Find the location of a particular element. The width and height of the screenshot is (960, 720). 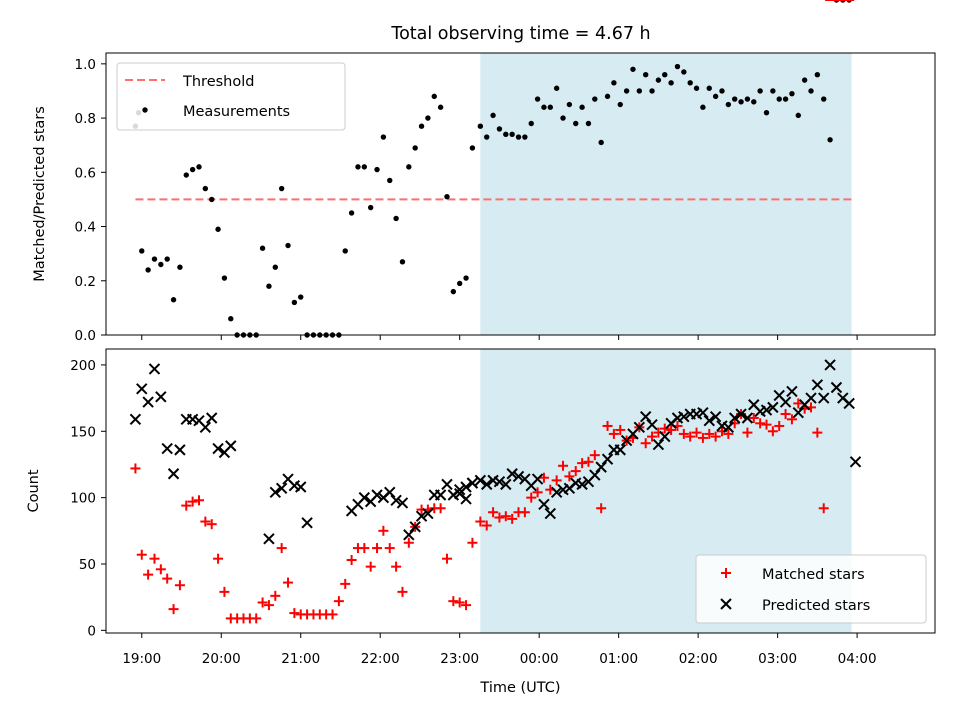

legend-measurements-label: Measurements is located at coordinates (236, 112).